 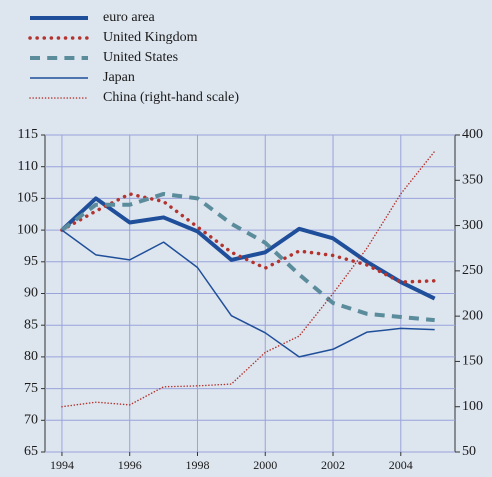 What do you see at coordinates (31, 261) in the screenshot?
I see `y-tick-label: 95` at bounding box center [31, 261].